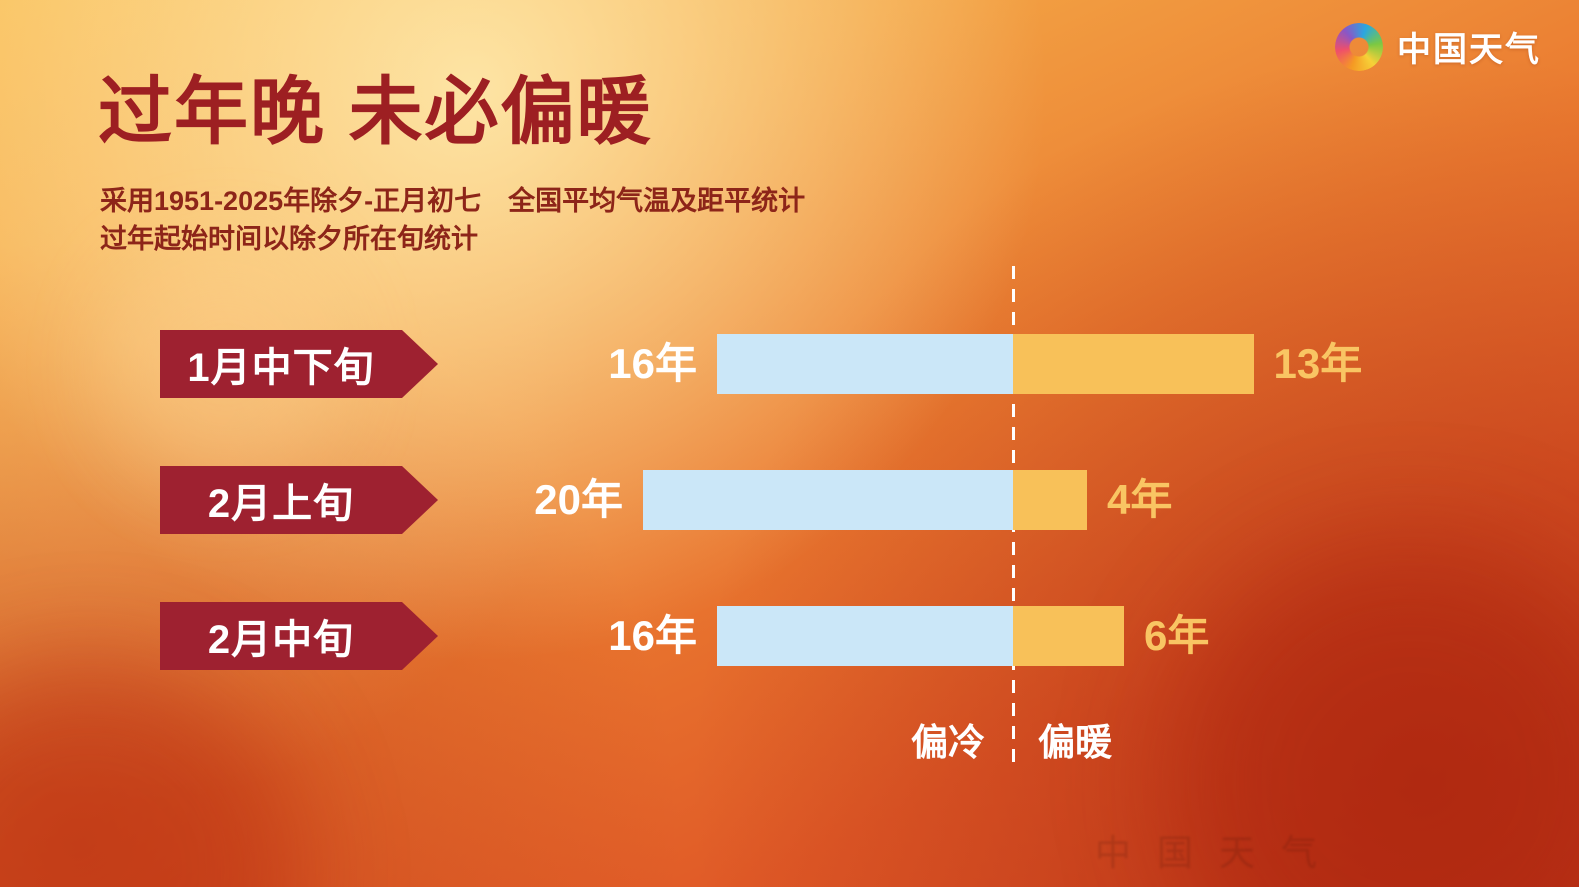  What do you see at coordinates (281, 368) in the screenshot?
I see `category-label: 1月中下旬` at bounding box center [281, 368].